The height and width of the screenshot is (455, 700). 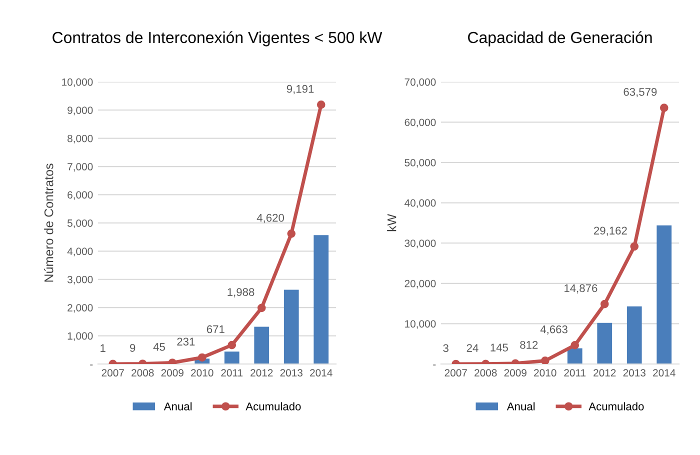 What do you see at coordinates (554, 330) in the screenshot?
I see `data-label: 4,663` at bounding box center [554, 330].